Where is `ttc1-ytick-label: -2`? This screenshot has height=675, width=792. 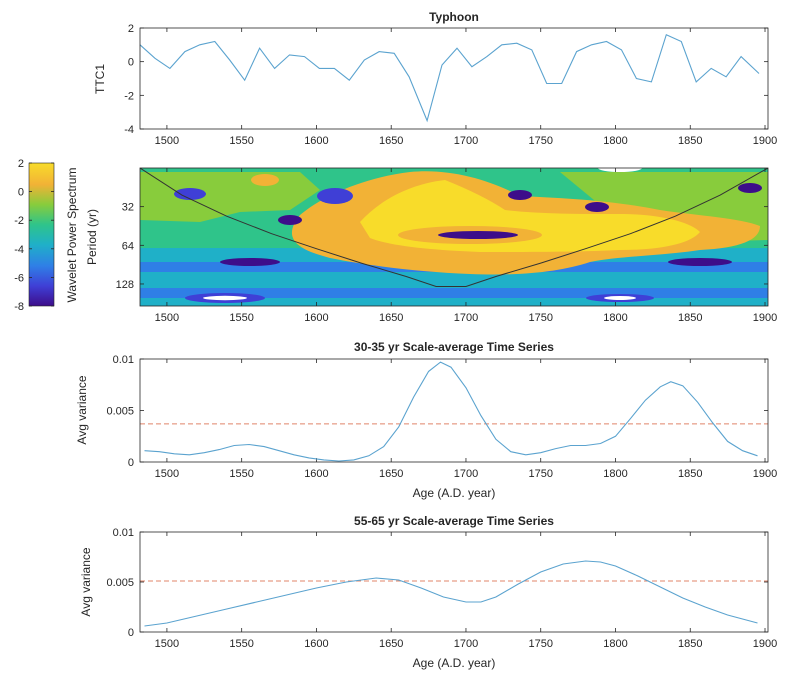 ttc1-ytick-label: -2 is located at coordinates (129, 96).